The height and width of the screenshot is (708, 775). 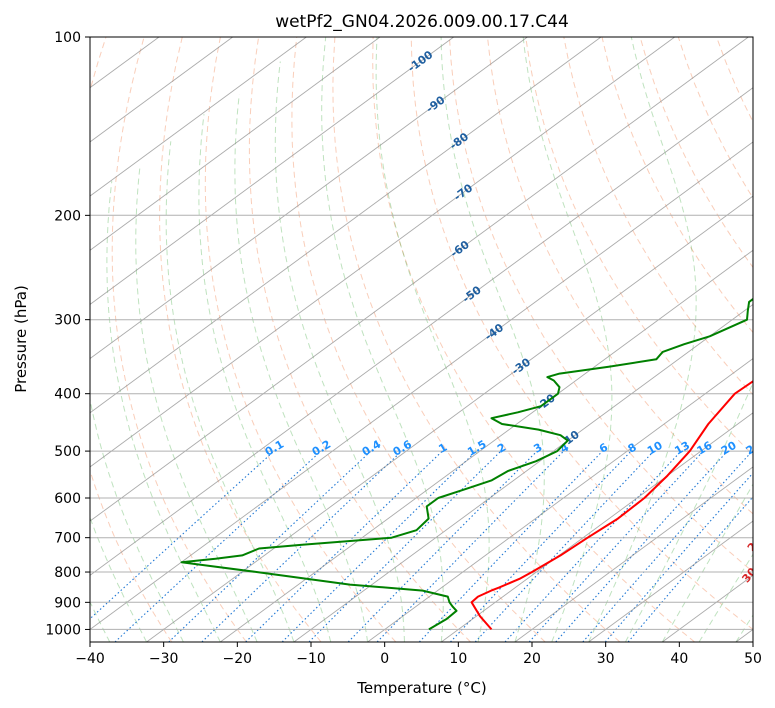 What do you see at coordinates (67, 334) in the screenshot?
I see `y-axis-ticks: 100 200 300 400 500 600 700 800 900 1000` at bounding box center [67, 334].